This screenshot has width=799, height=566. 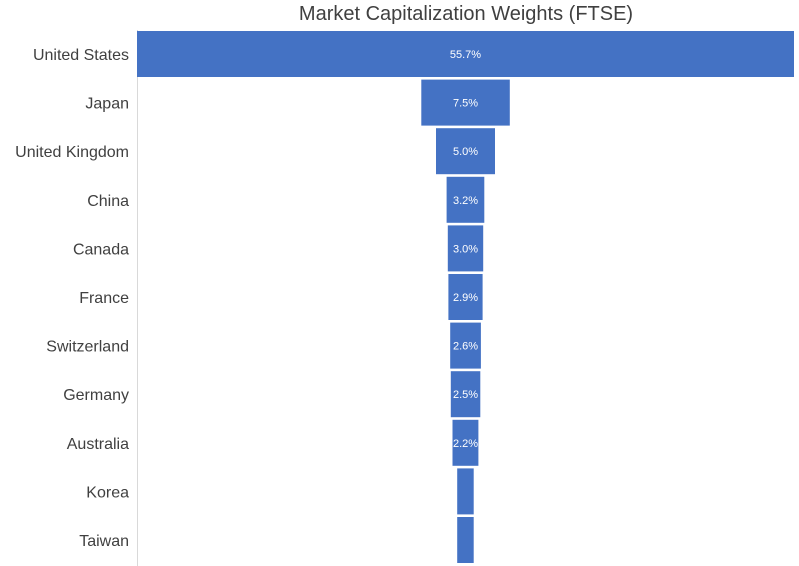 I want to click on data-label-switzerland: 2.6%, so click(x=465, y=347).